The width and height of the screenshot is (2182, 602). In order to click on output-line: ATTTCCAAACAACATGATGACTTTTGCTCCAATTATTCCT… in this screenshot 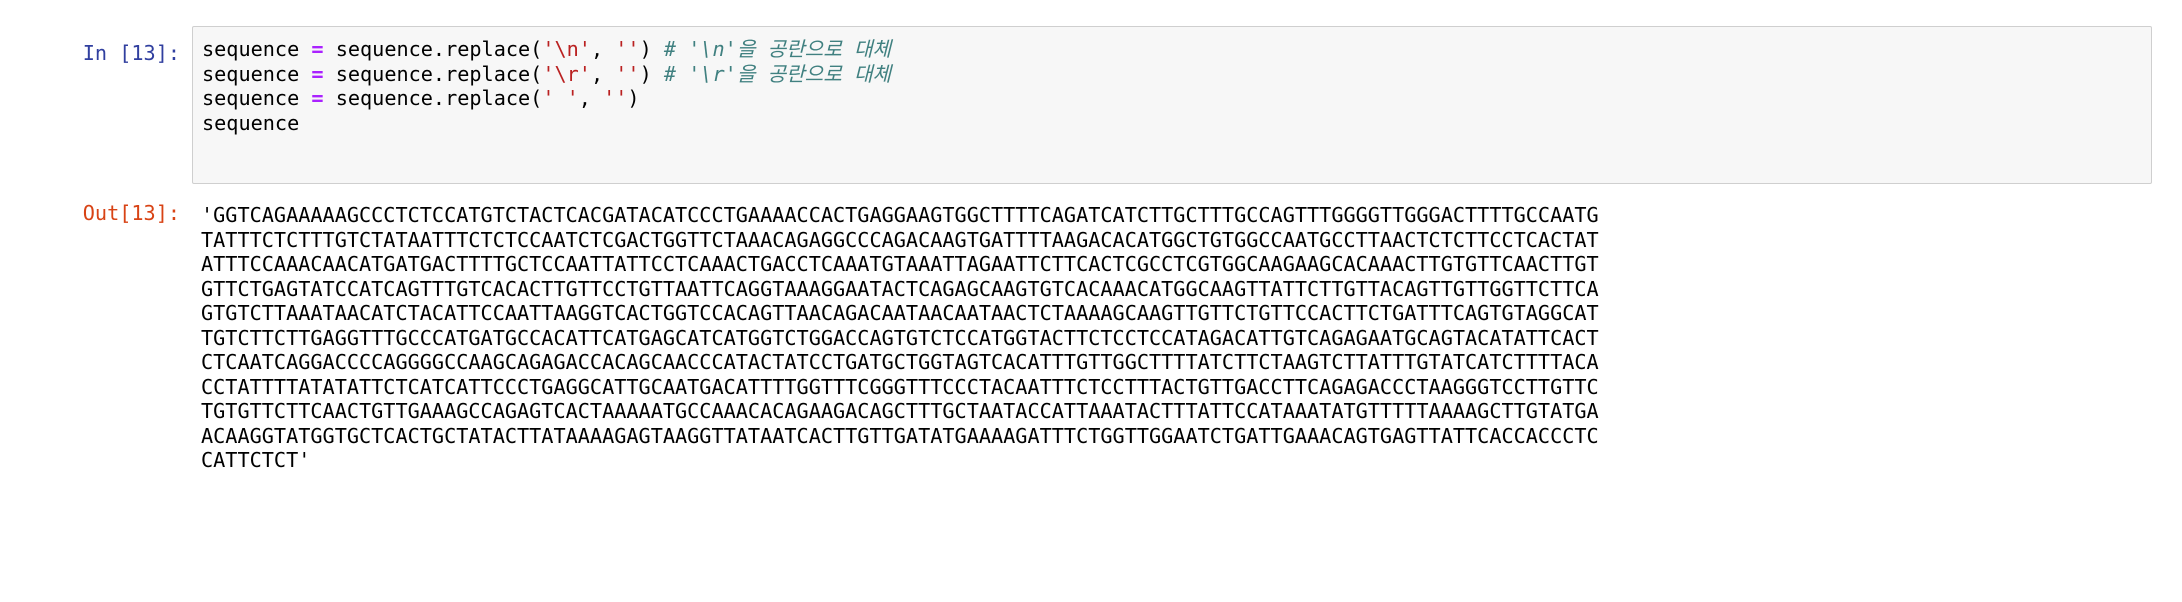, I will do `click(900, 264)`.